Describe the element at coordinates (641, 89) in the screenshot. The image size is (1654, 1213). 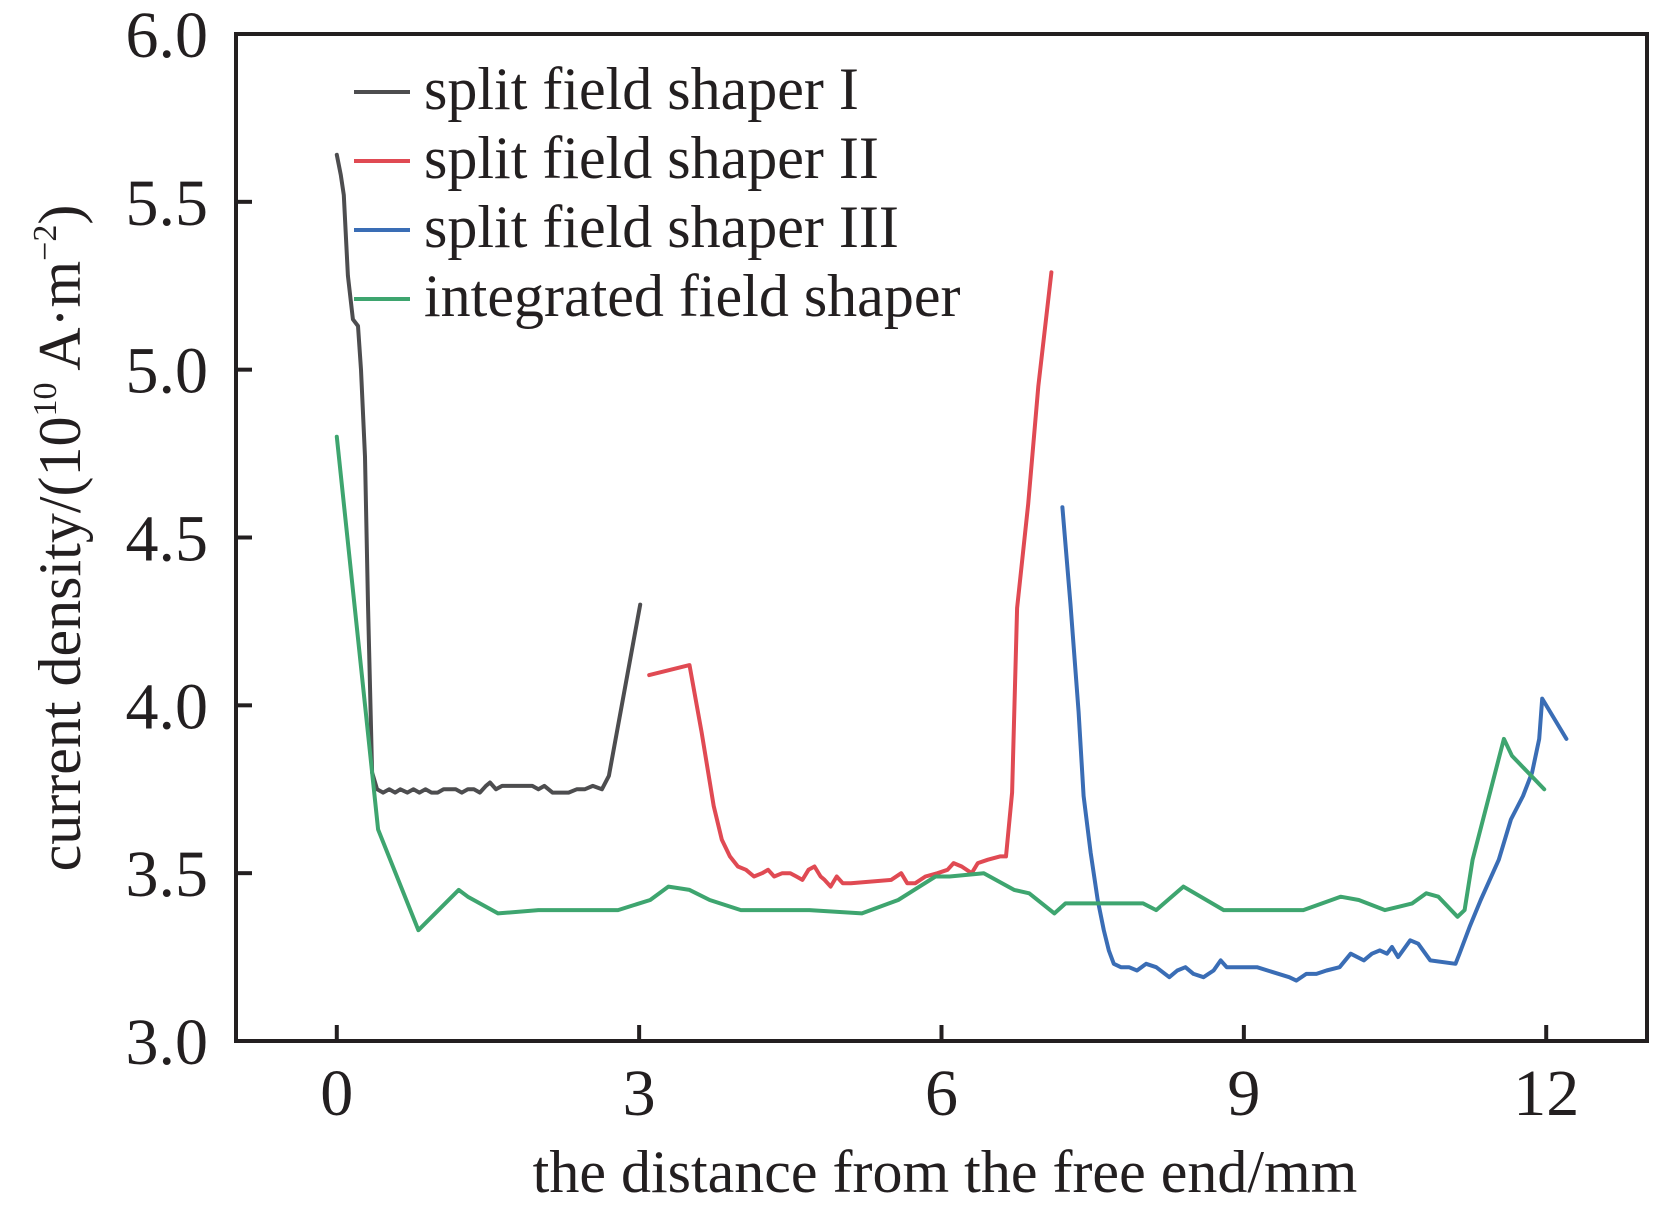
I see `legend-label: split field shaper I` at that location.